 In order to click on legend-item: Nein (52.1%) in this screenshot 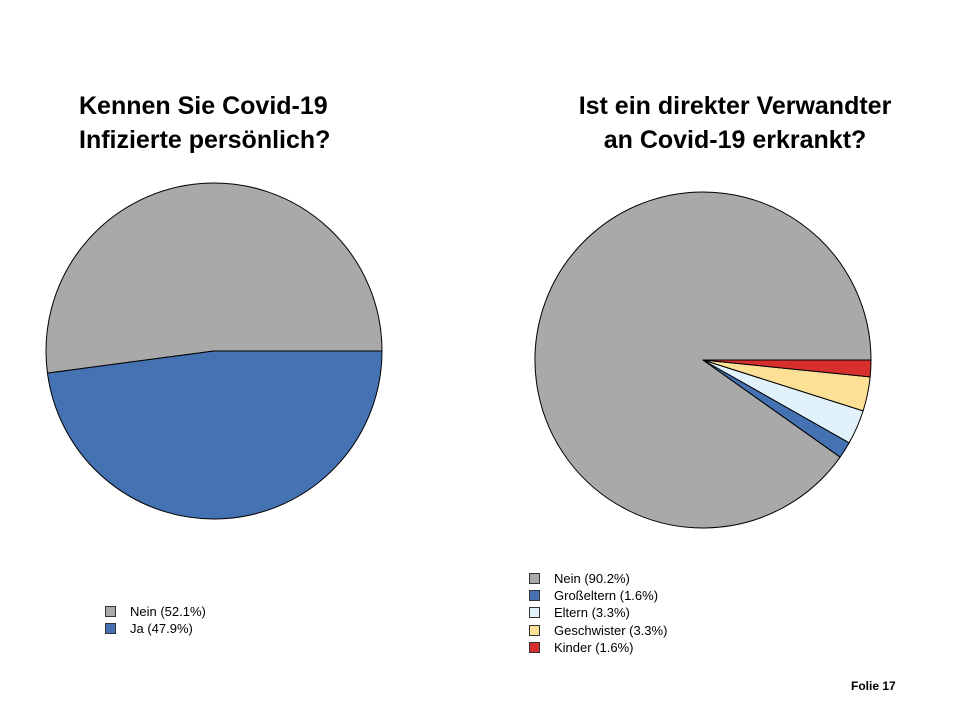, I will do `click(155, 611)`.